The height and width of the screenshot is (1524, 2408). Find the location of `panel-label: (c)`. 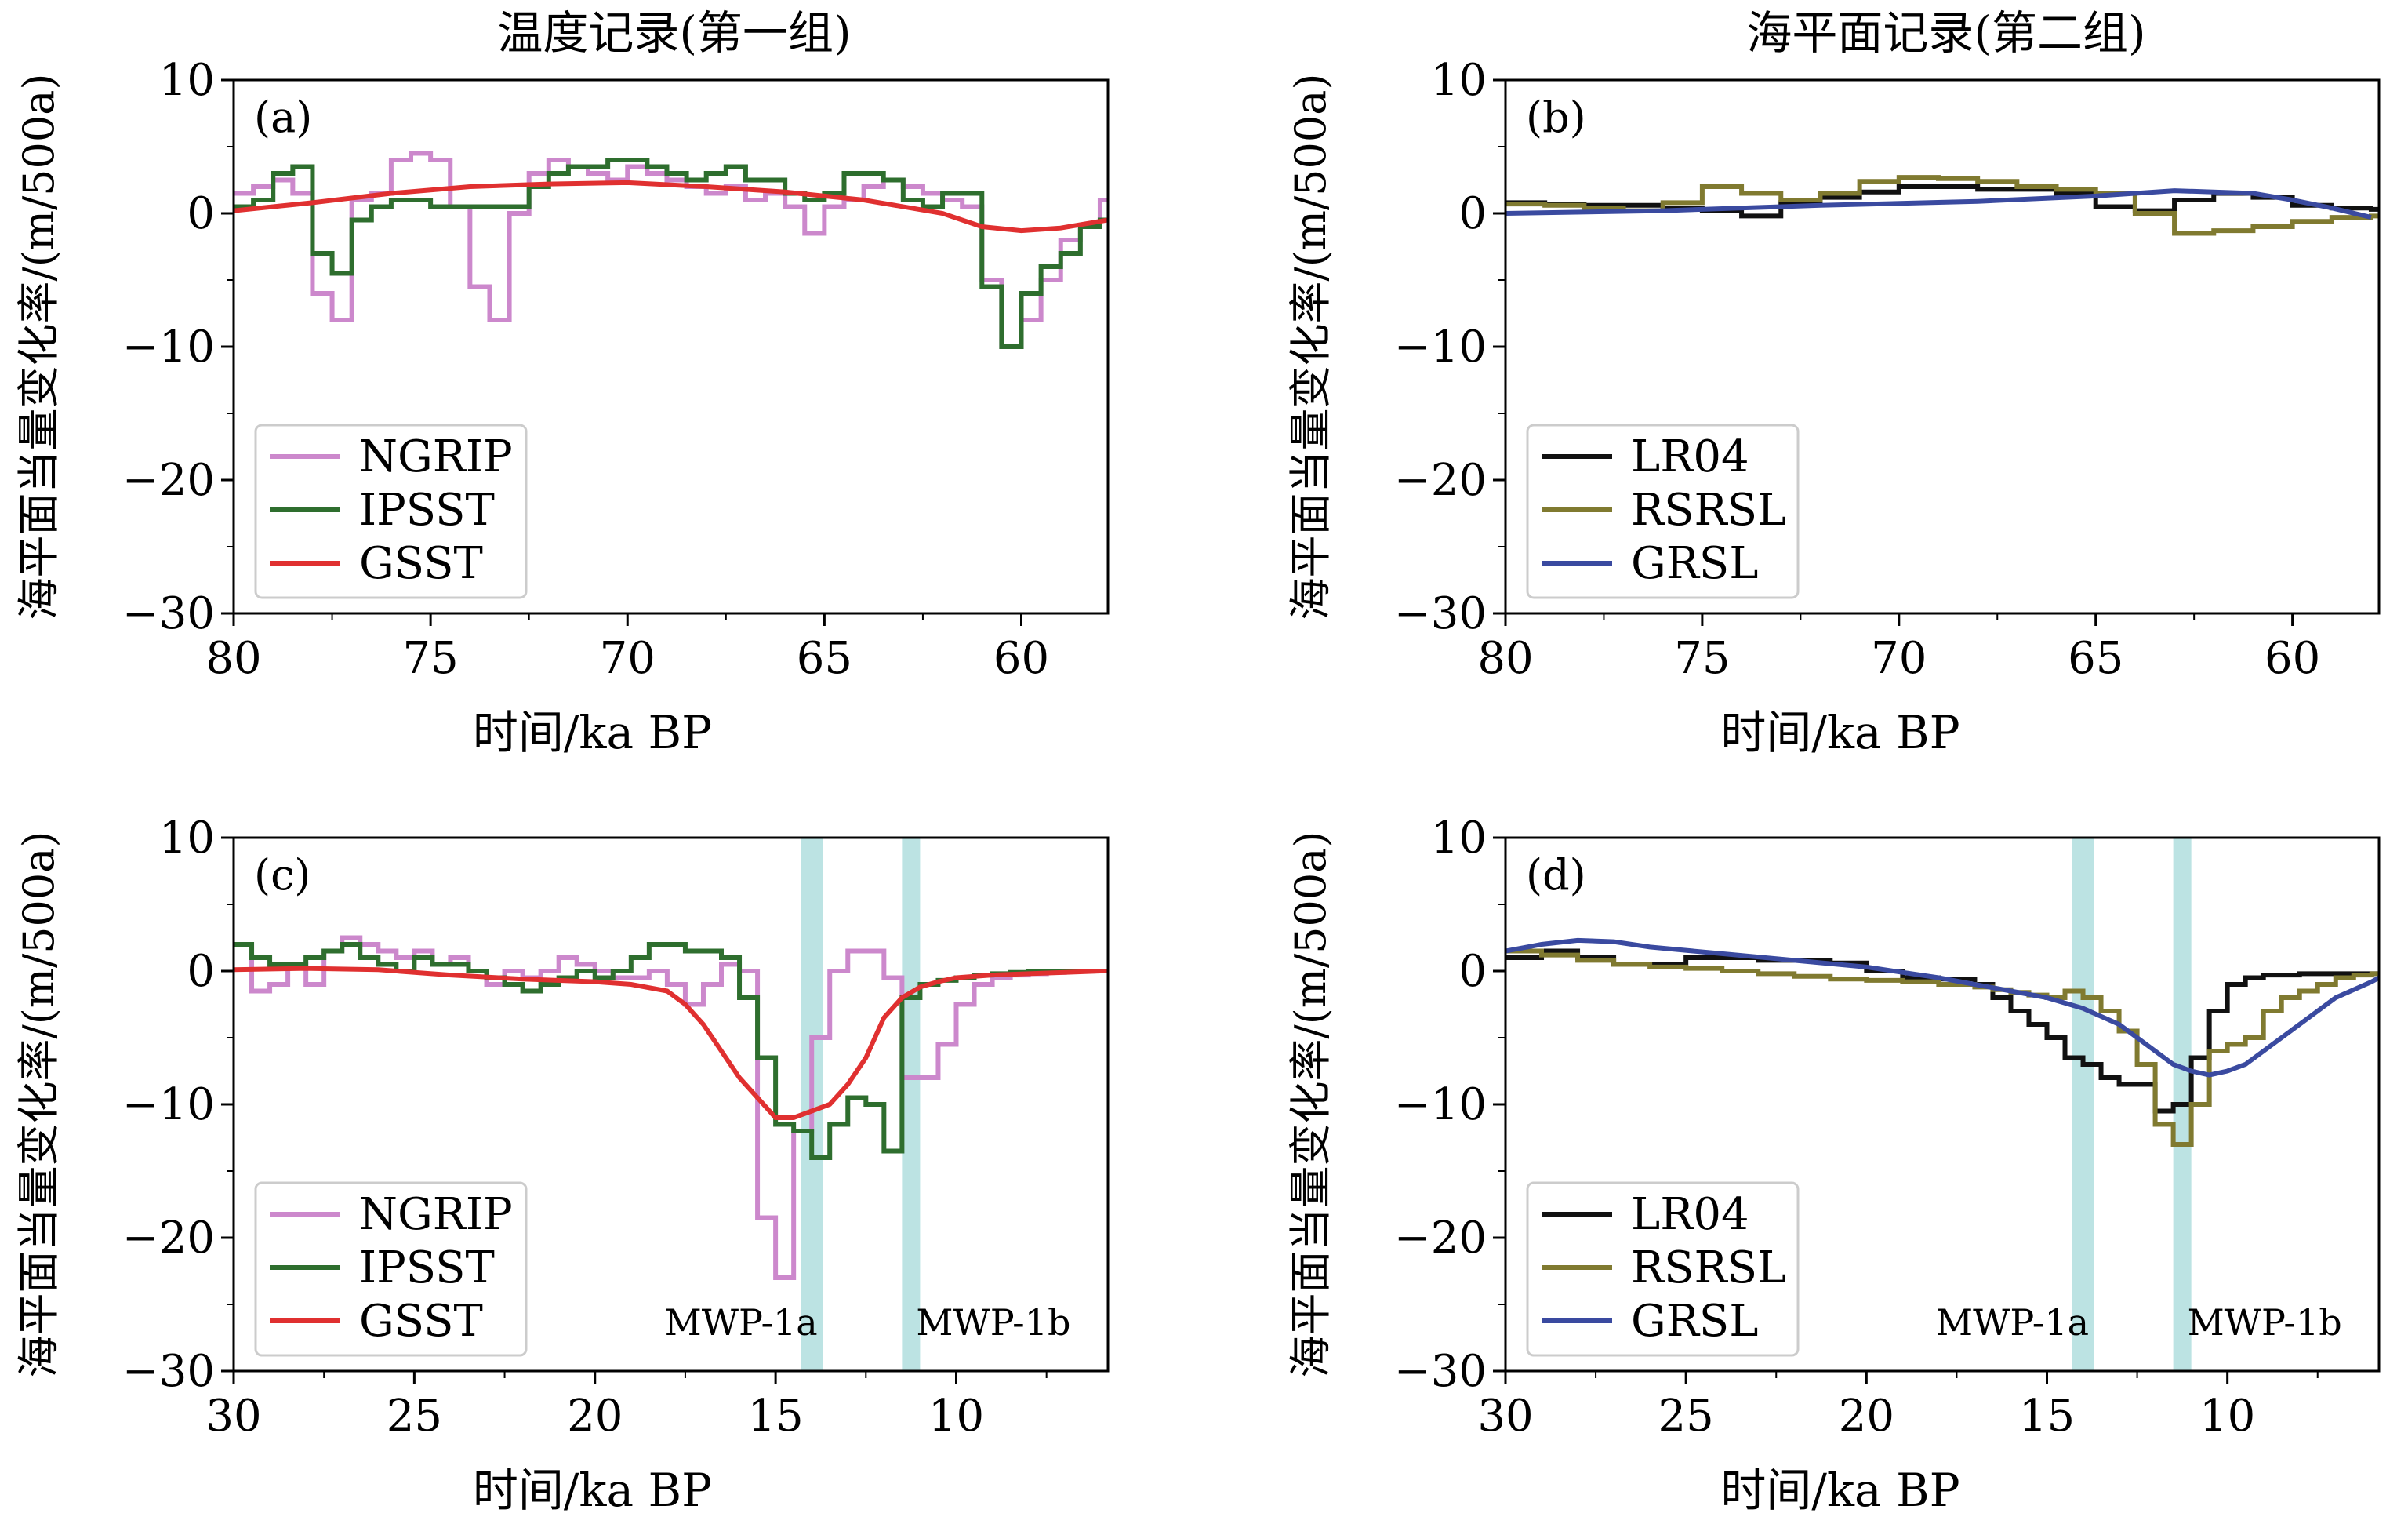

panel-label: (c) is located at coordinates (282, 875).